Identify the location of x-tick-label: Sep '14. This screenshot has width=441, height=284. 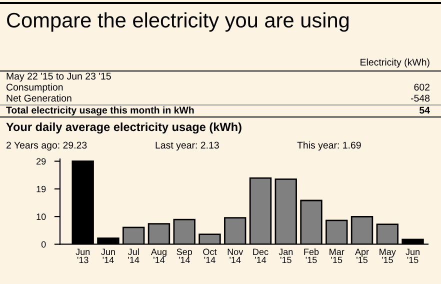
(184, 256).